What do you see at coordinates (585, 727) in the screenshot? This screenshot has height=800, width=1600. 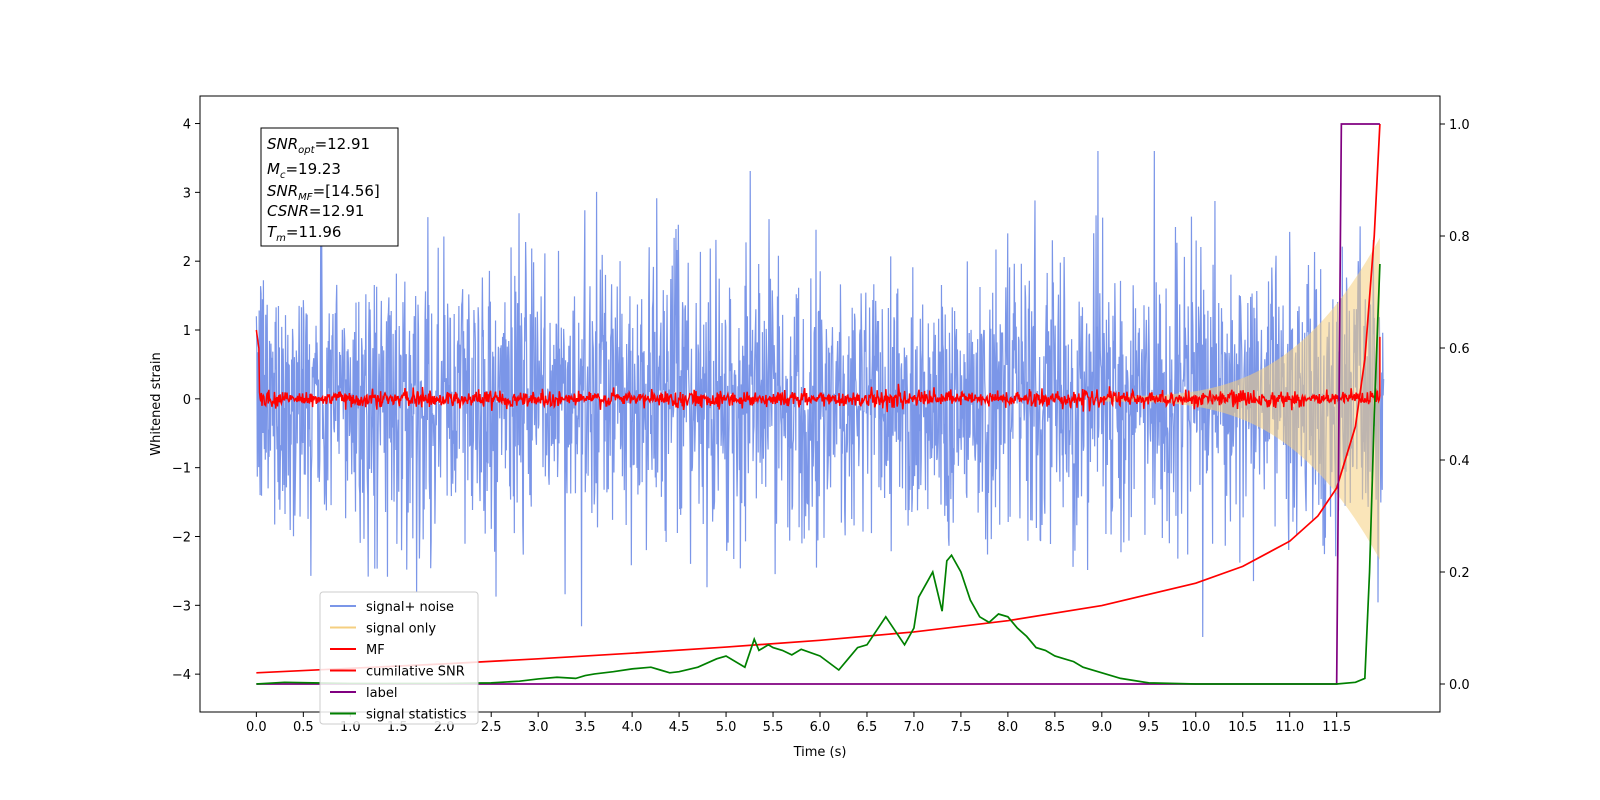 I see `x-tick-label: 3.5` at bounding box center [585, 727].